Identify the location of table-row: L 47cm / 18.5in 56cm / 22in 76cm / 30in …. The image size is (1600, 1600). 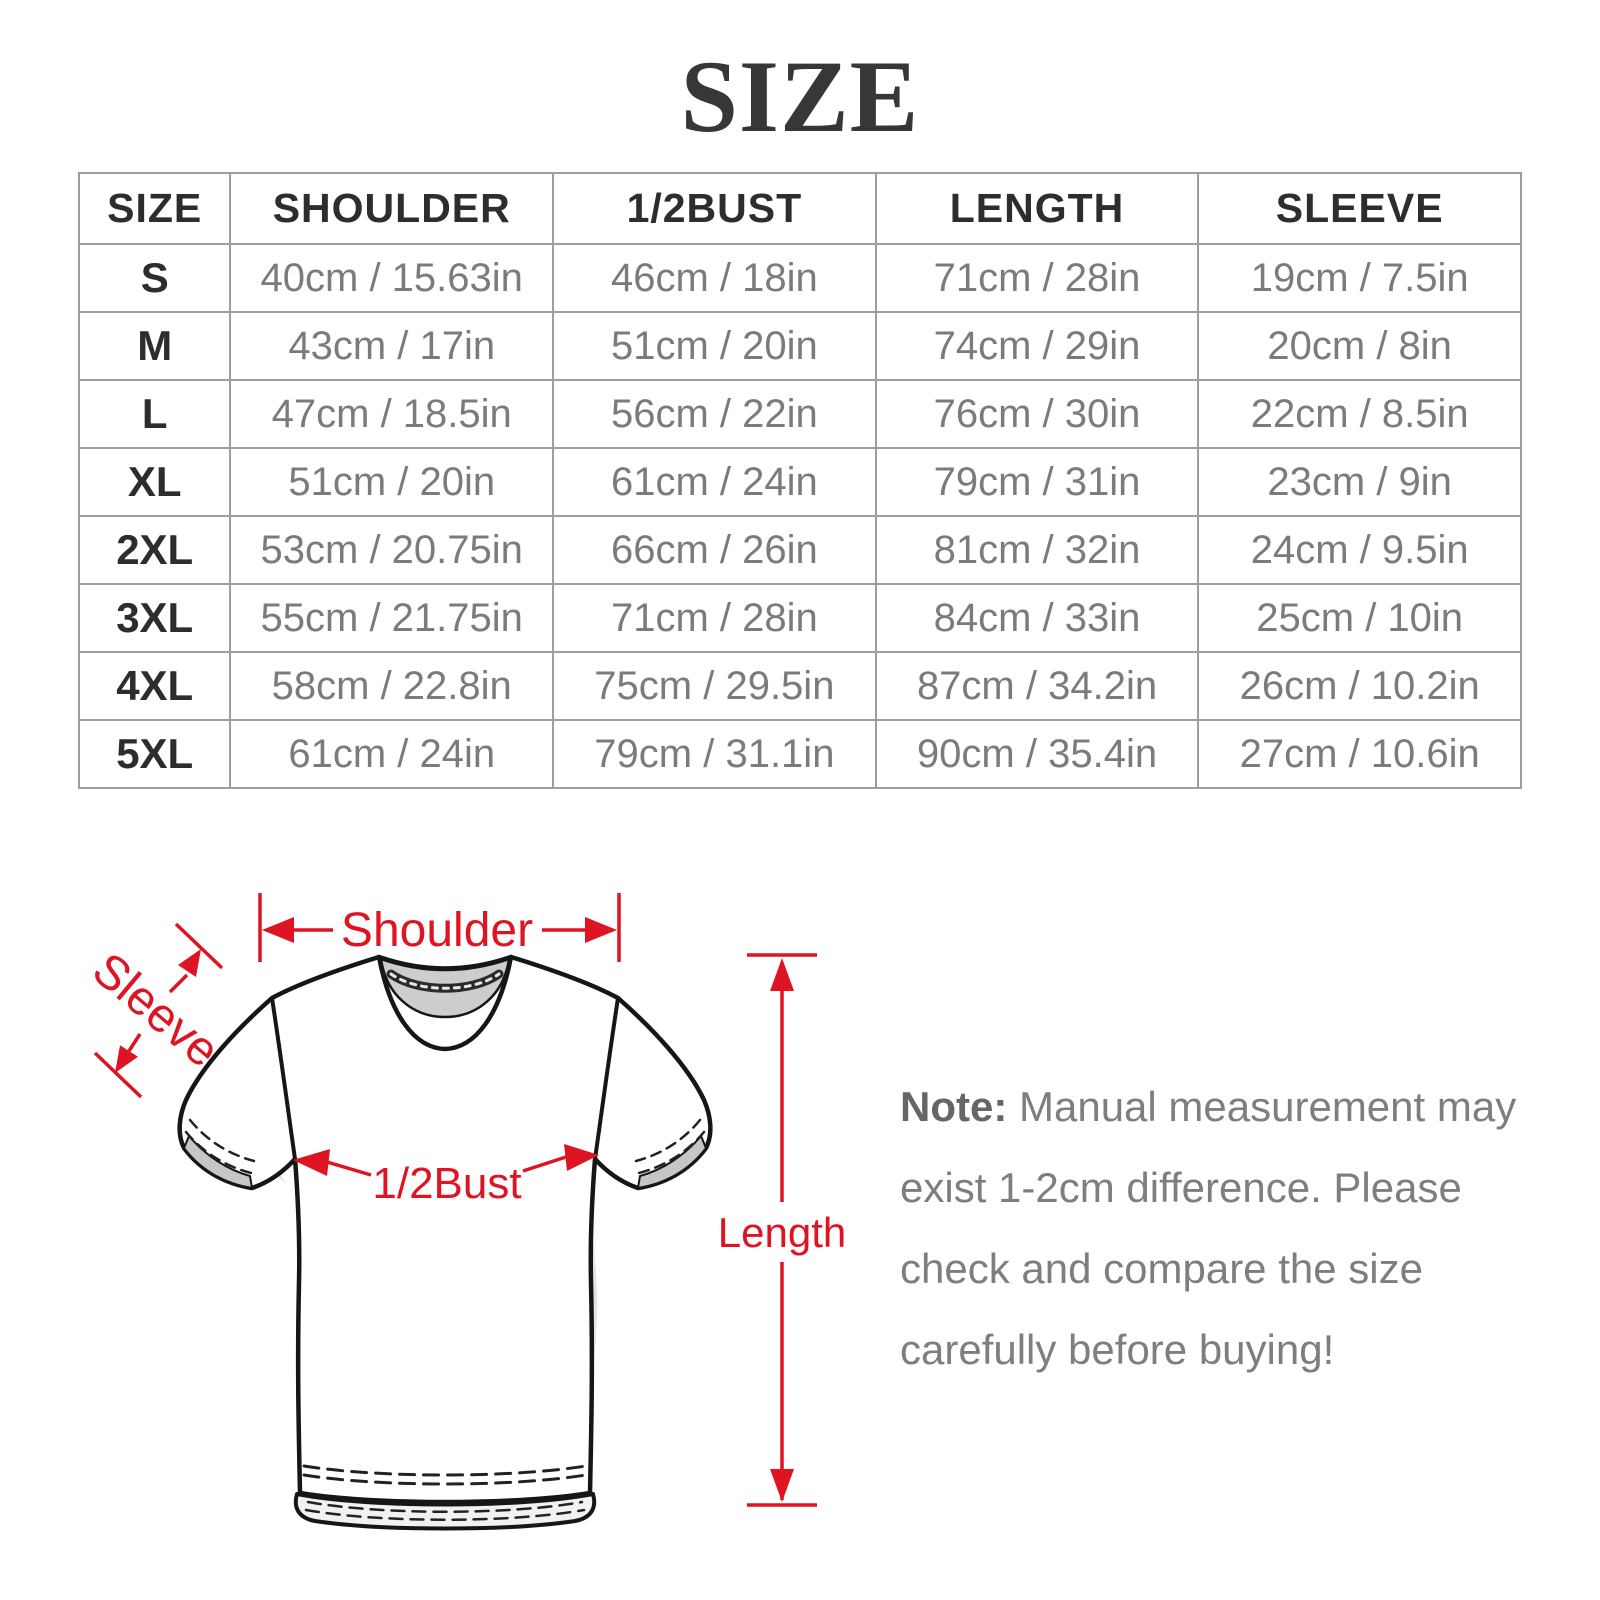
(799, 414).